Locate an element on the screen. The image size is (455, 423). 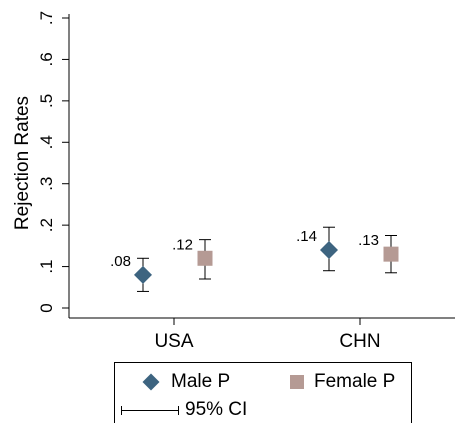
diamond-marker-icon is located at coordinates (151, 382).